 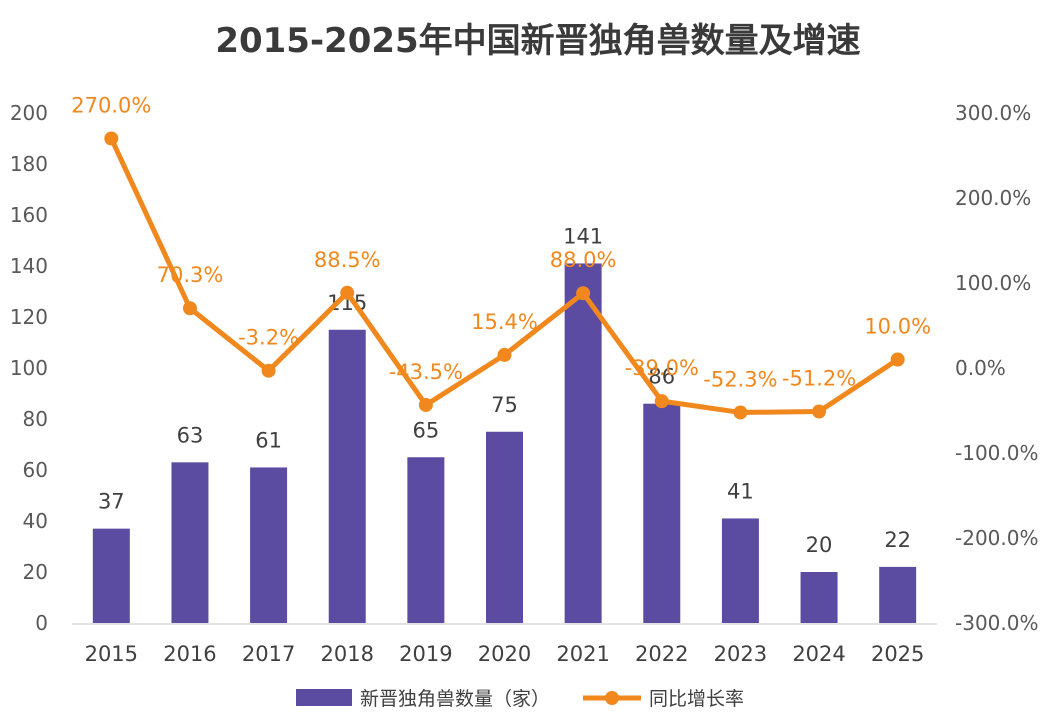 I want to click on left-tick-label: 20, so click(x=35, y=572).